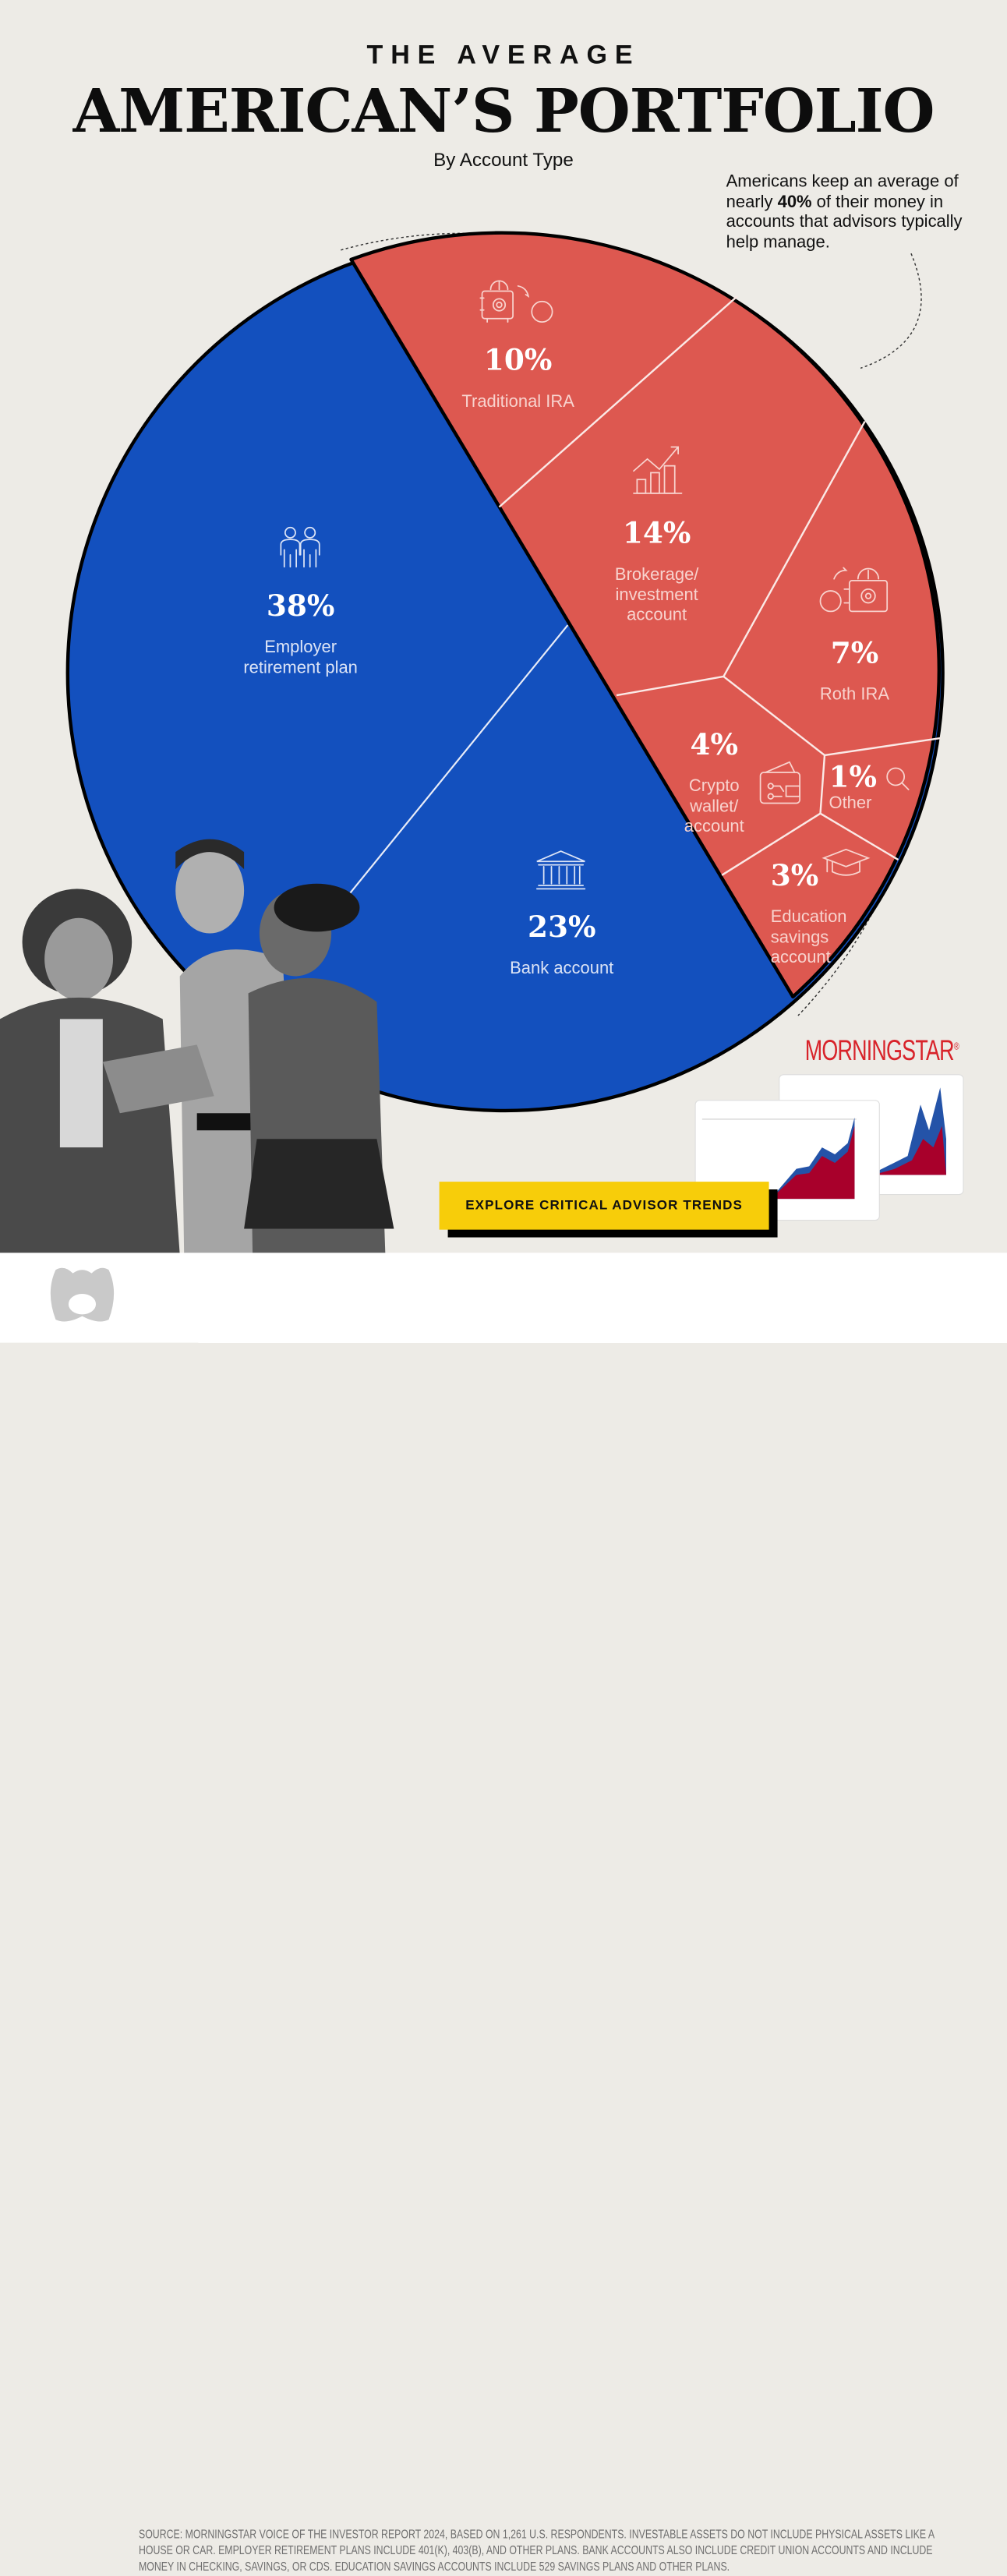  What do you see at coordinates (604, 1206) in the screenshot?
I see `explore-advisor-trends-button: EXPLORE CRITICAL ADVISOR TRENDS` at bounding box center [604, 1206].